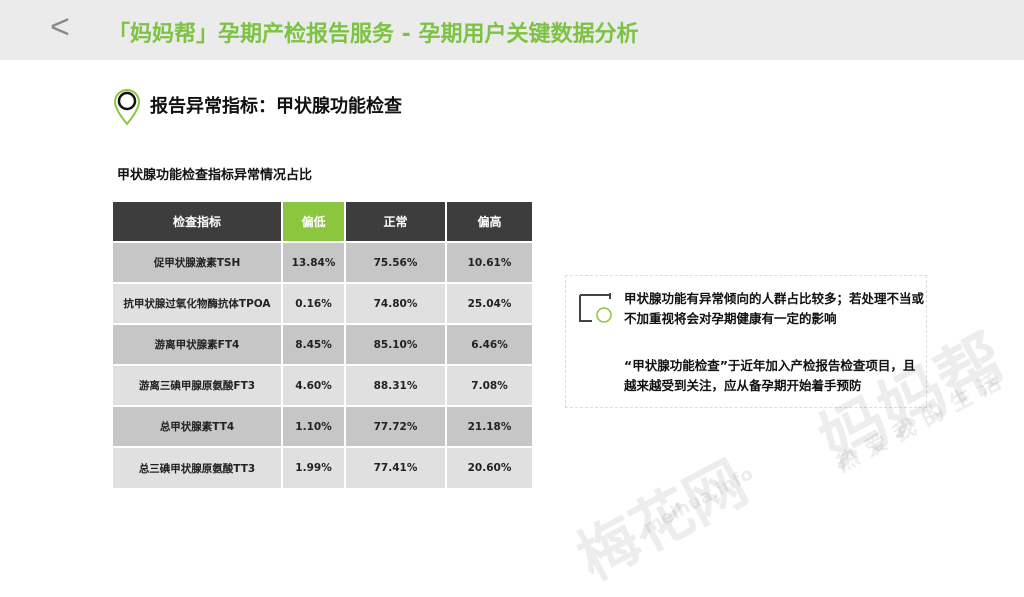 The height and width of the screenshot is (597, 1024). Describe the element at coordinates (198, 222) in the screenshot. I see `header-indicator: 检查指标` at that location.